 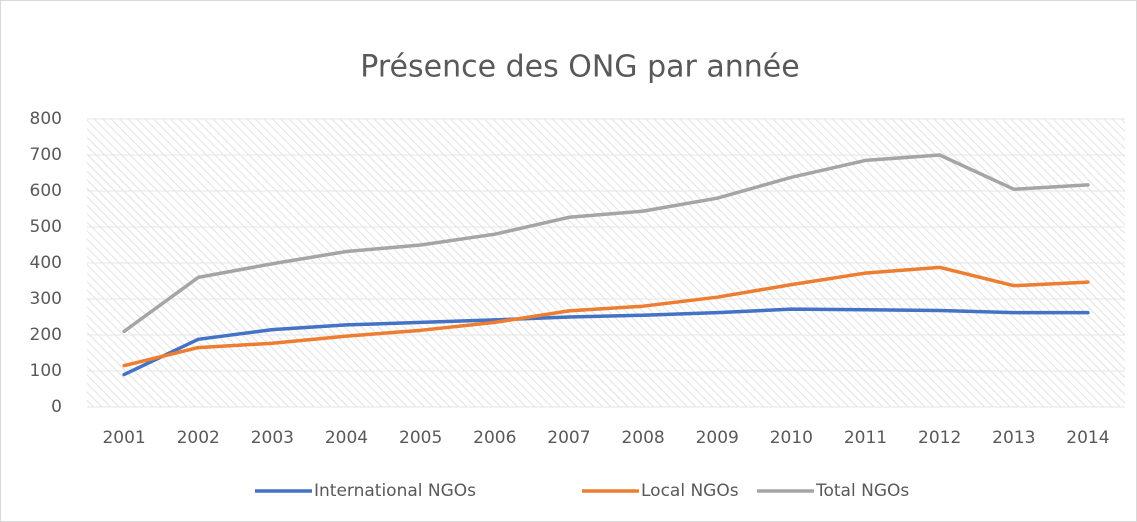 I want to click on x-tick-label: 2013, so click(x=1013, y=438).